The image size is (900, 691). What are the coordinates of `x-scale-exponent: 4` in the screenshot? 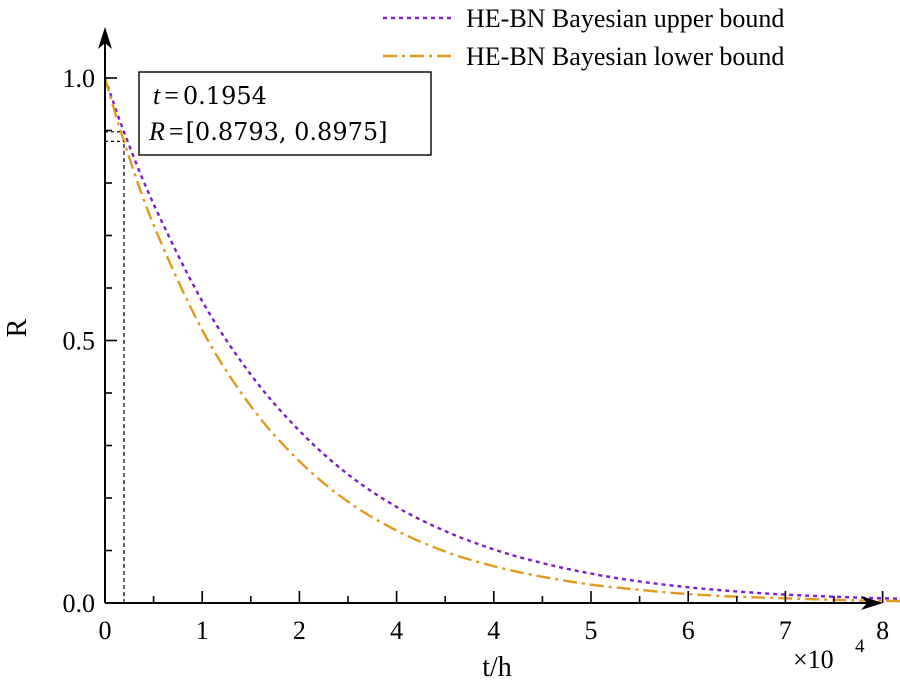 It's located at (860, 646).